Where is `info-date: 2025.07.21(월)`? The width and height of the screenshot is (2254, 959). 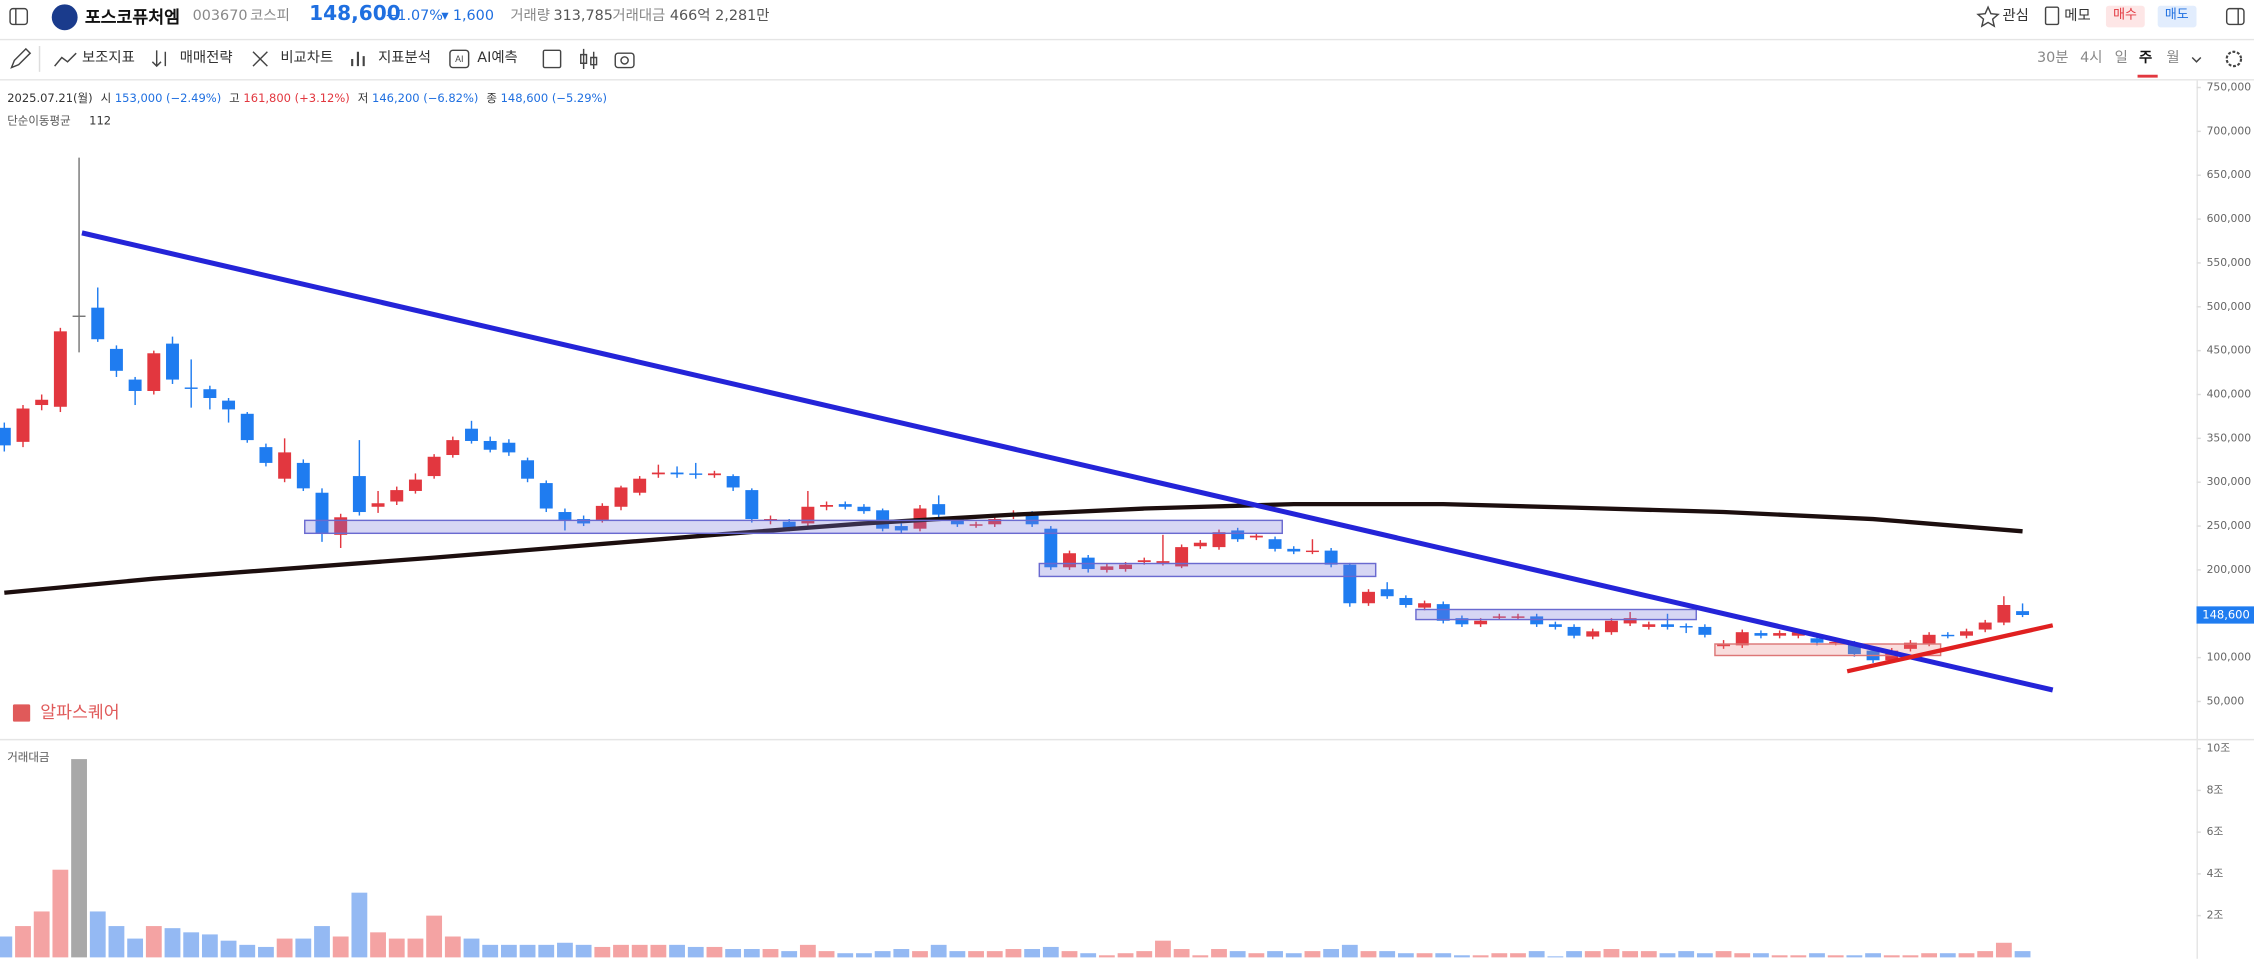
info-date: 2025.07.21(월) is located at coordinates (50, 98).